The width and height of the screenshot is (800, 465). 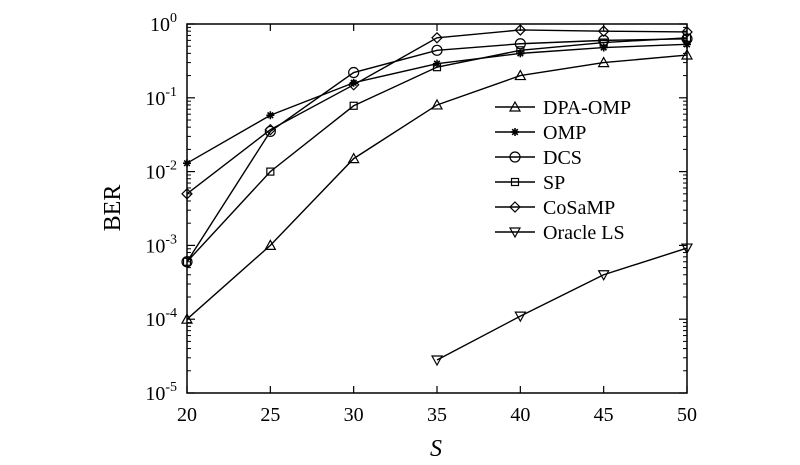 What do you see at coordinates (161, 244) in the screenshot?
I see `y-tick-label: 10⁻³` at bounding box center [161, 244].